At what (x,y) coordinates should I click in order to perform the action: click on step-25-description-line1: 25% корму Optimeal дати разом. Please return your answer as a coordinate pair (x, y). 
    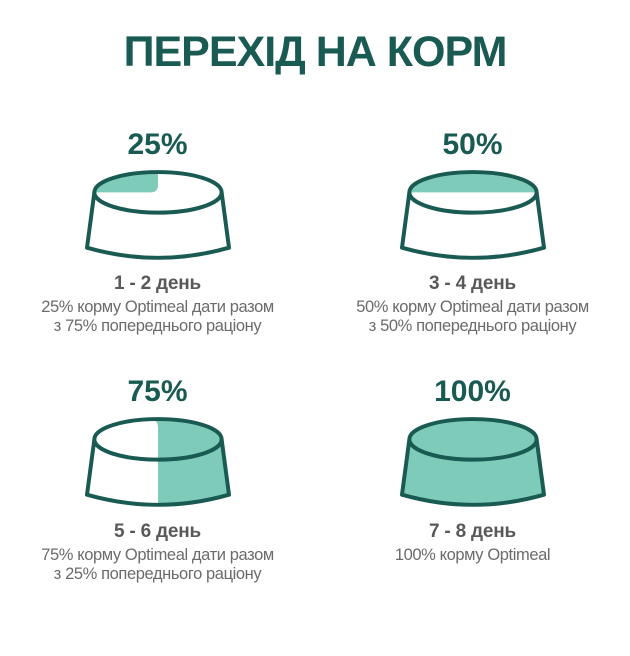
    Looking at the image, I should click on (157, 307).